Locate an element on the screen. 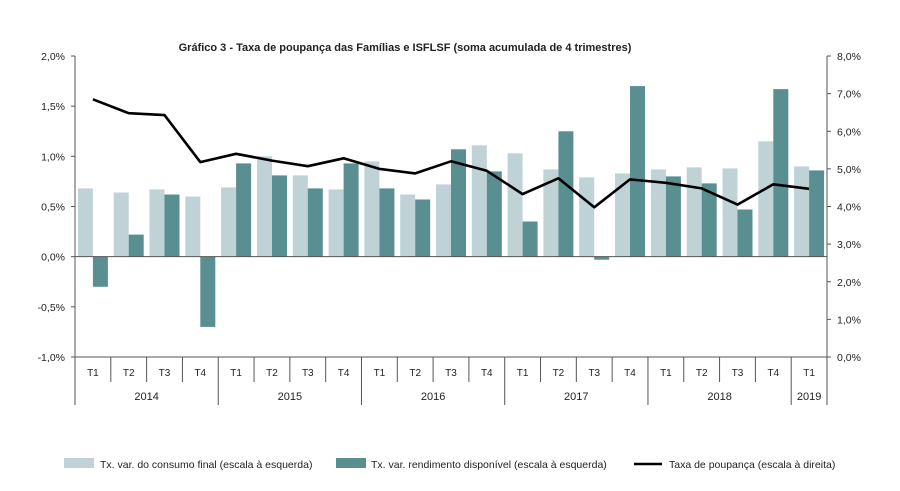 The image size is (900, 491). left-tick-label: 1,0% is located at coordinates (53, 157).